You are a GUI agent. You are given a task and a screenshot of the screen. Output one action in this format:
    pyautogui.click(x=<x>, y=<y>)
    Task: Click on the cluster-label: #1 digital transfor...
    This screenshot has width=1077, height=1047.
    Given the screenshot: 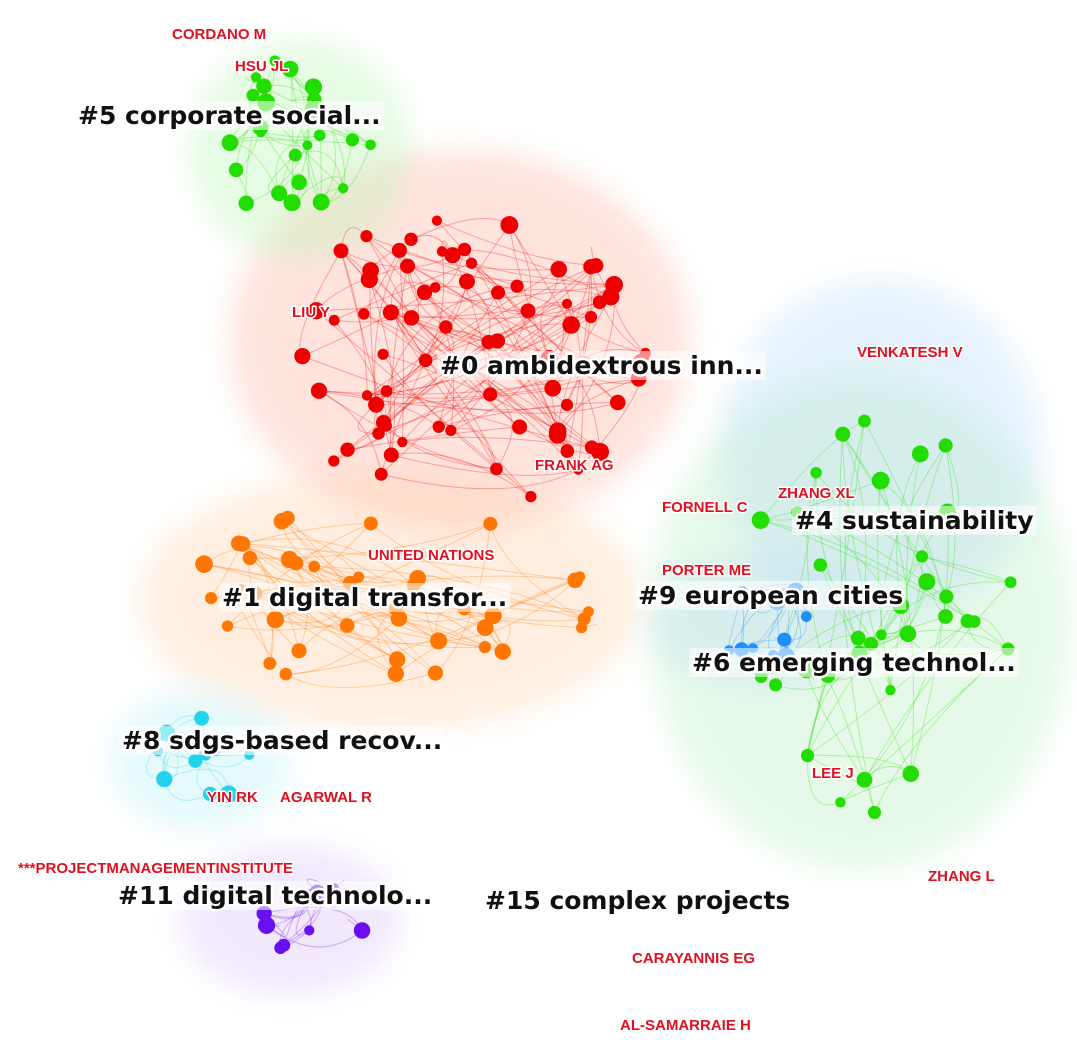 What is the action you would take?
    pyautogui.click(x=364, y=597)
    